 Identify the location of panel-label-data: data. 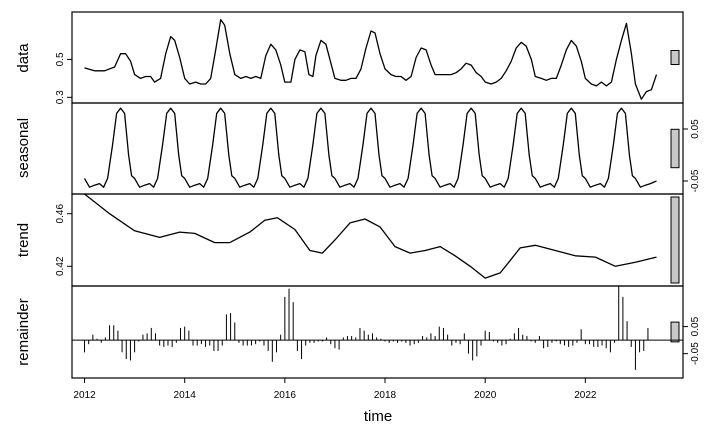
(23, 58).